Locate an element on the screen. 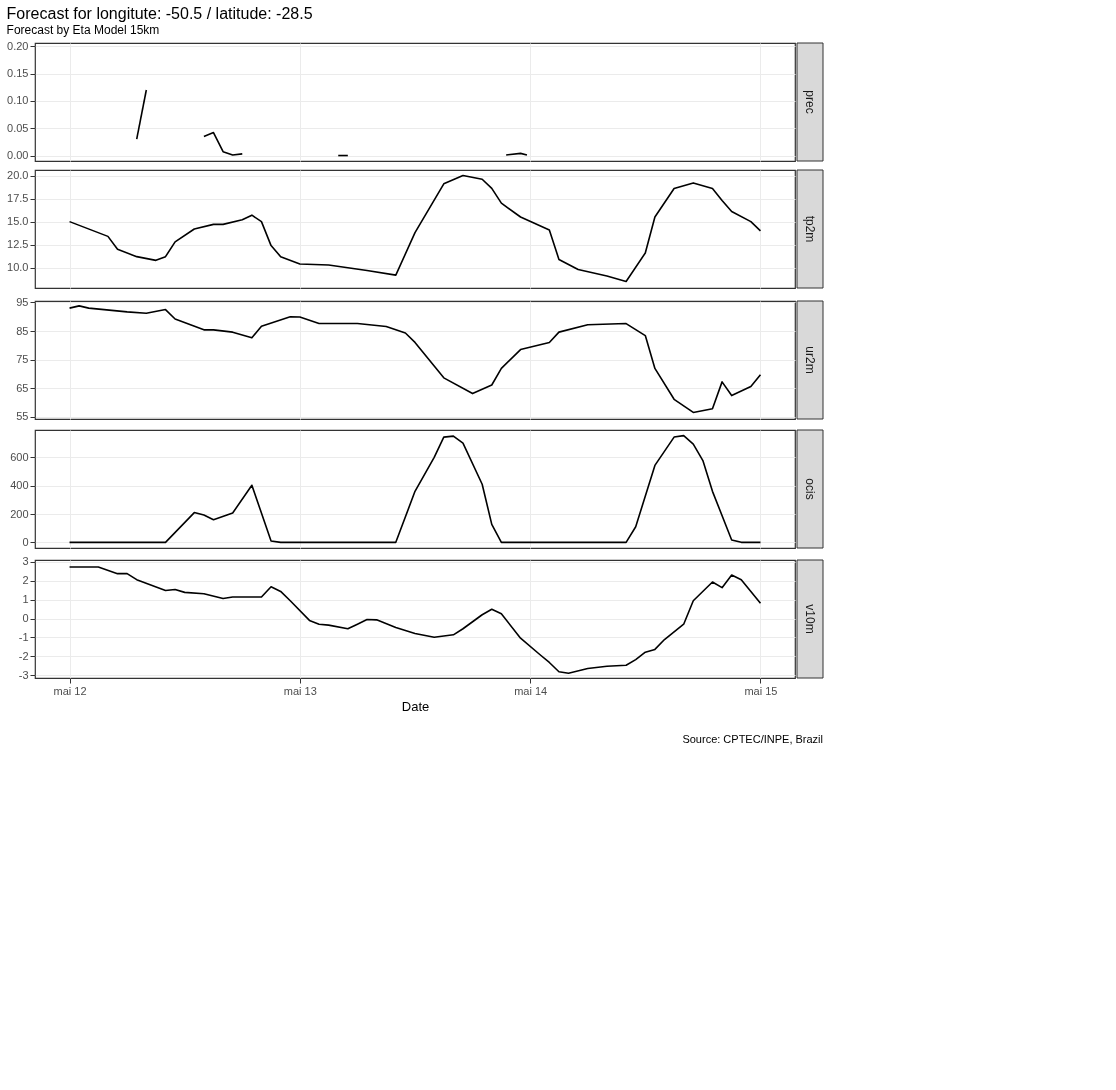 This screenshot has height=1090, width=1116. y-tick-label: -3 is located at coordinates (23, 674).